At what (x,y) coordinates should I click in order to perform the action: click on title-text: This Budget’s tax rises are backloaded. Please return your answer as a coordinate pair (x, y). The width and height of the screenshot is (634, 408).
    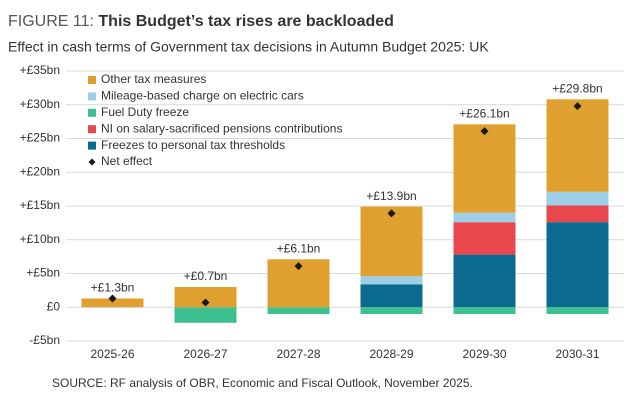
    Looking at the image, I should click on (246, 21).